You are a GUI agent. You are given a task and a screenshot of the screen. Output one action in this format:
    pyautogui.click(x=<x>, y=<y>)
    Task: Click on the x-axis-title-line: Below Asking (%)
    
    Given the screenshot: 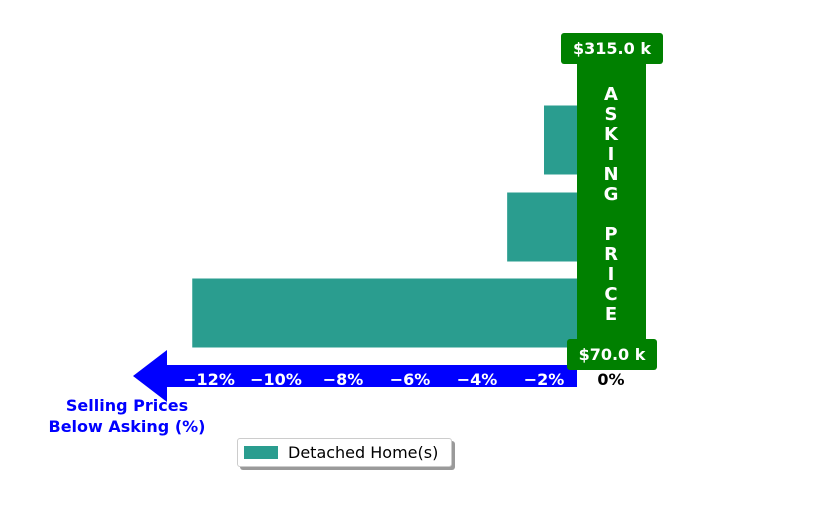 What is the action you would take?
    pyautogui.click(x=127, y=426)
    